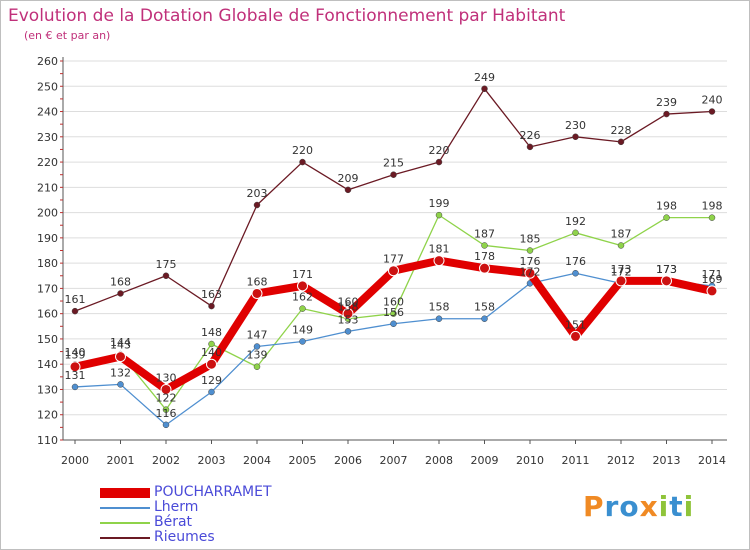 The width and height of the screenshot is (750, 550). What do you see at coordinates (576, 460) in the screenshot?
I see `x-tick-label: 2011` at bounding box center [576, 460].